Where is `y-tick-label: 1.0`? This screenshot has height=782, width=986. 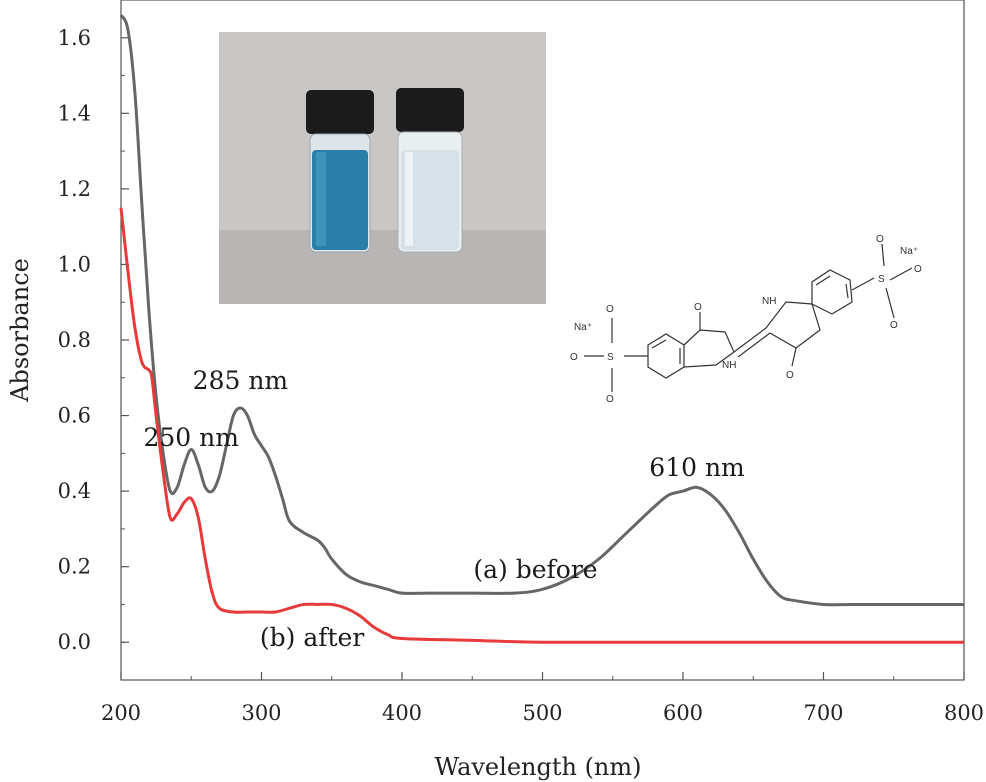
y-tick-label: 1.0 is located at coordinates (74, 264).